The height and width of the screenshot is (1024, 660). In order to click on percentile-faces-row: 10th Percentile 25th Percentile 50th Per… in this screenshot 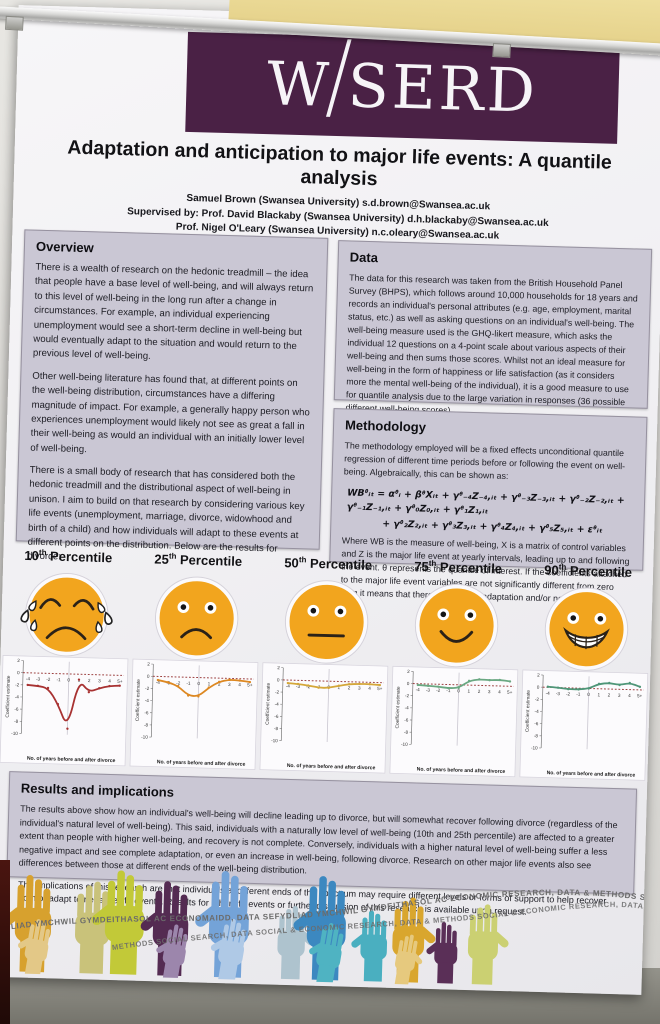, I will do `click(326, 615)`.